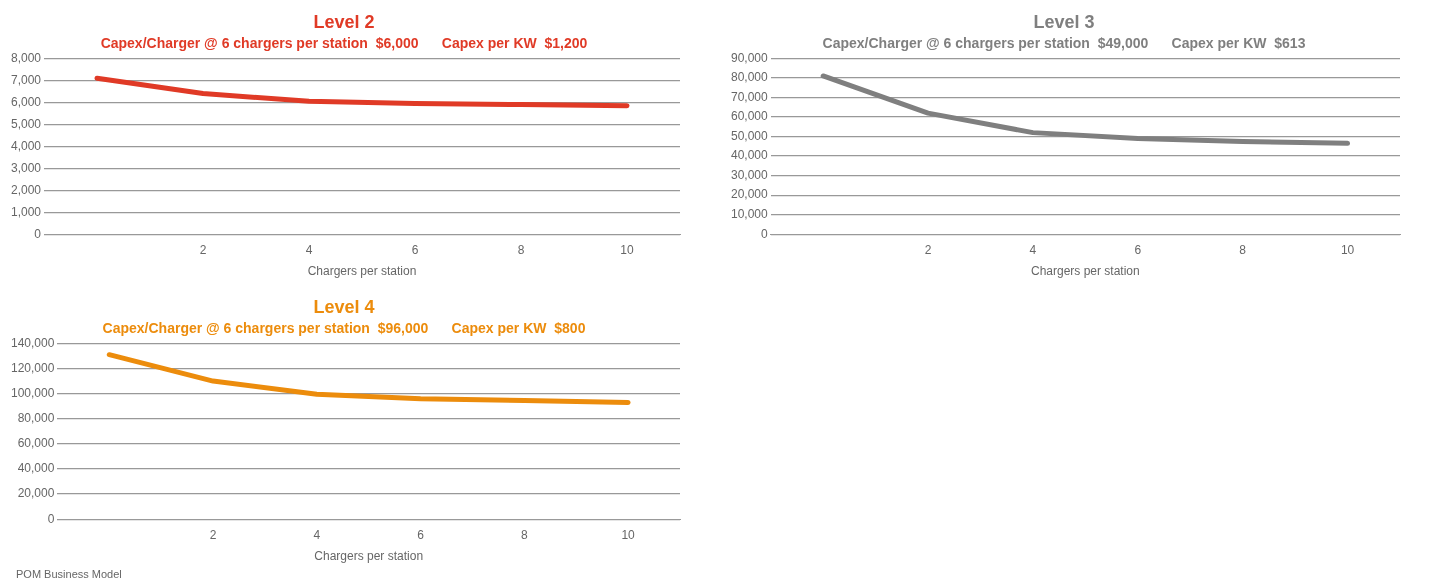 The image size is (1437, 580). I want to click on y-tick-label: 6,000, so click(26, 101).